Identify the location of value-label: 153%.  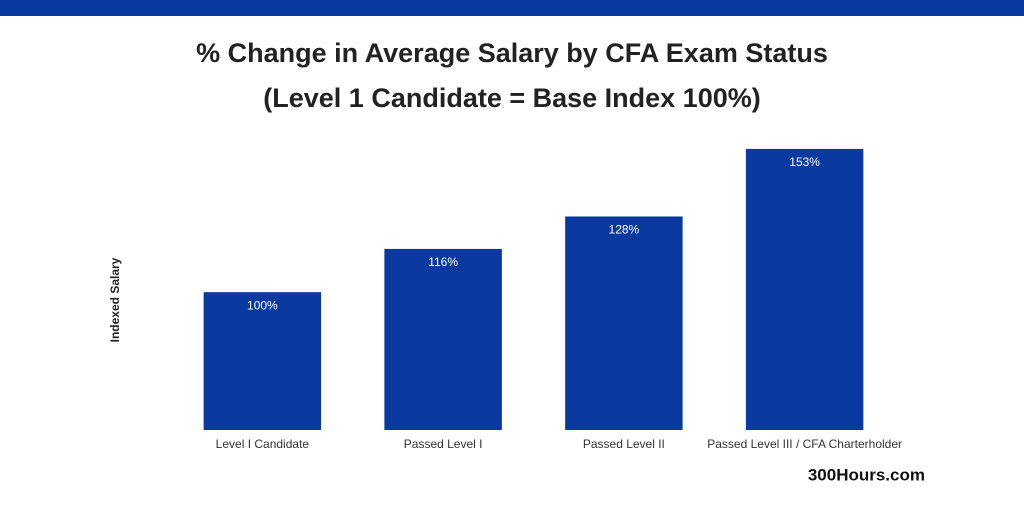
(804, 162).